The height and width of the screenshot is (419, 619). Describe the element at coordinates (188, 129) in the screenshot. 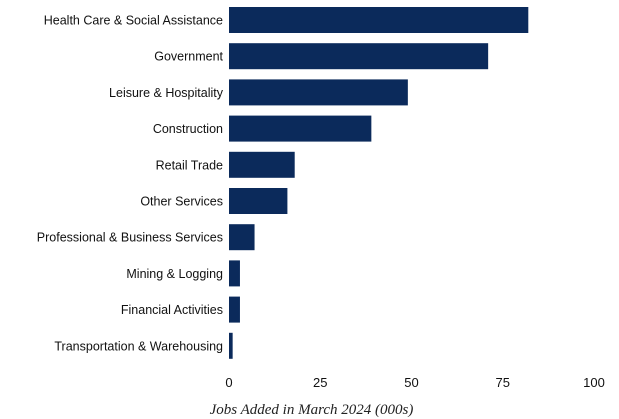

I see `category-label: Construction` at that location.